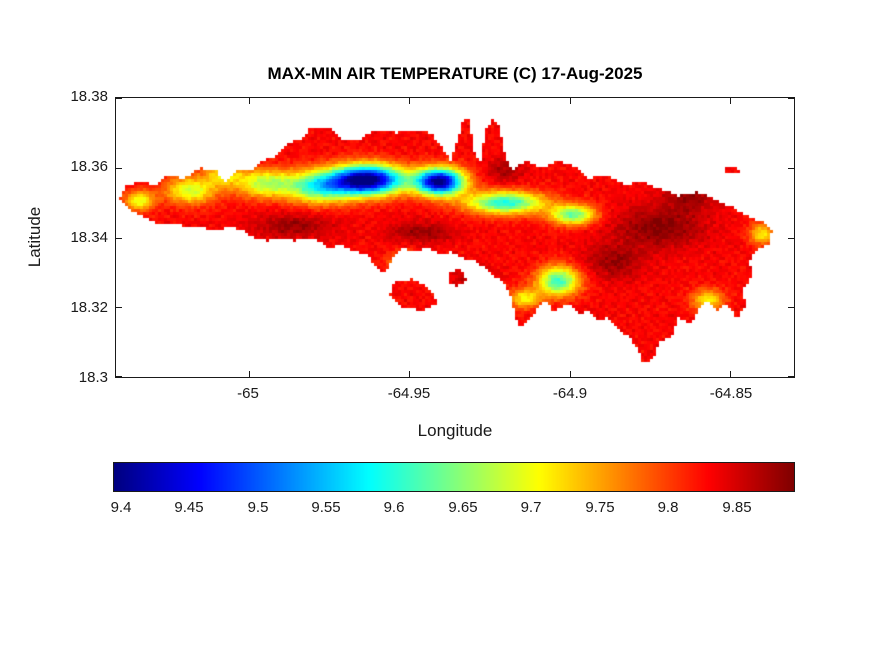  What do you see at coordinates (531, 507) in the screenshot?
I see `colorbar-tick-label: 9.7` at bounding box center [531, 507].